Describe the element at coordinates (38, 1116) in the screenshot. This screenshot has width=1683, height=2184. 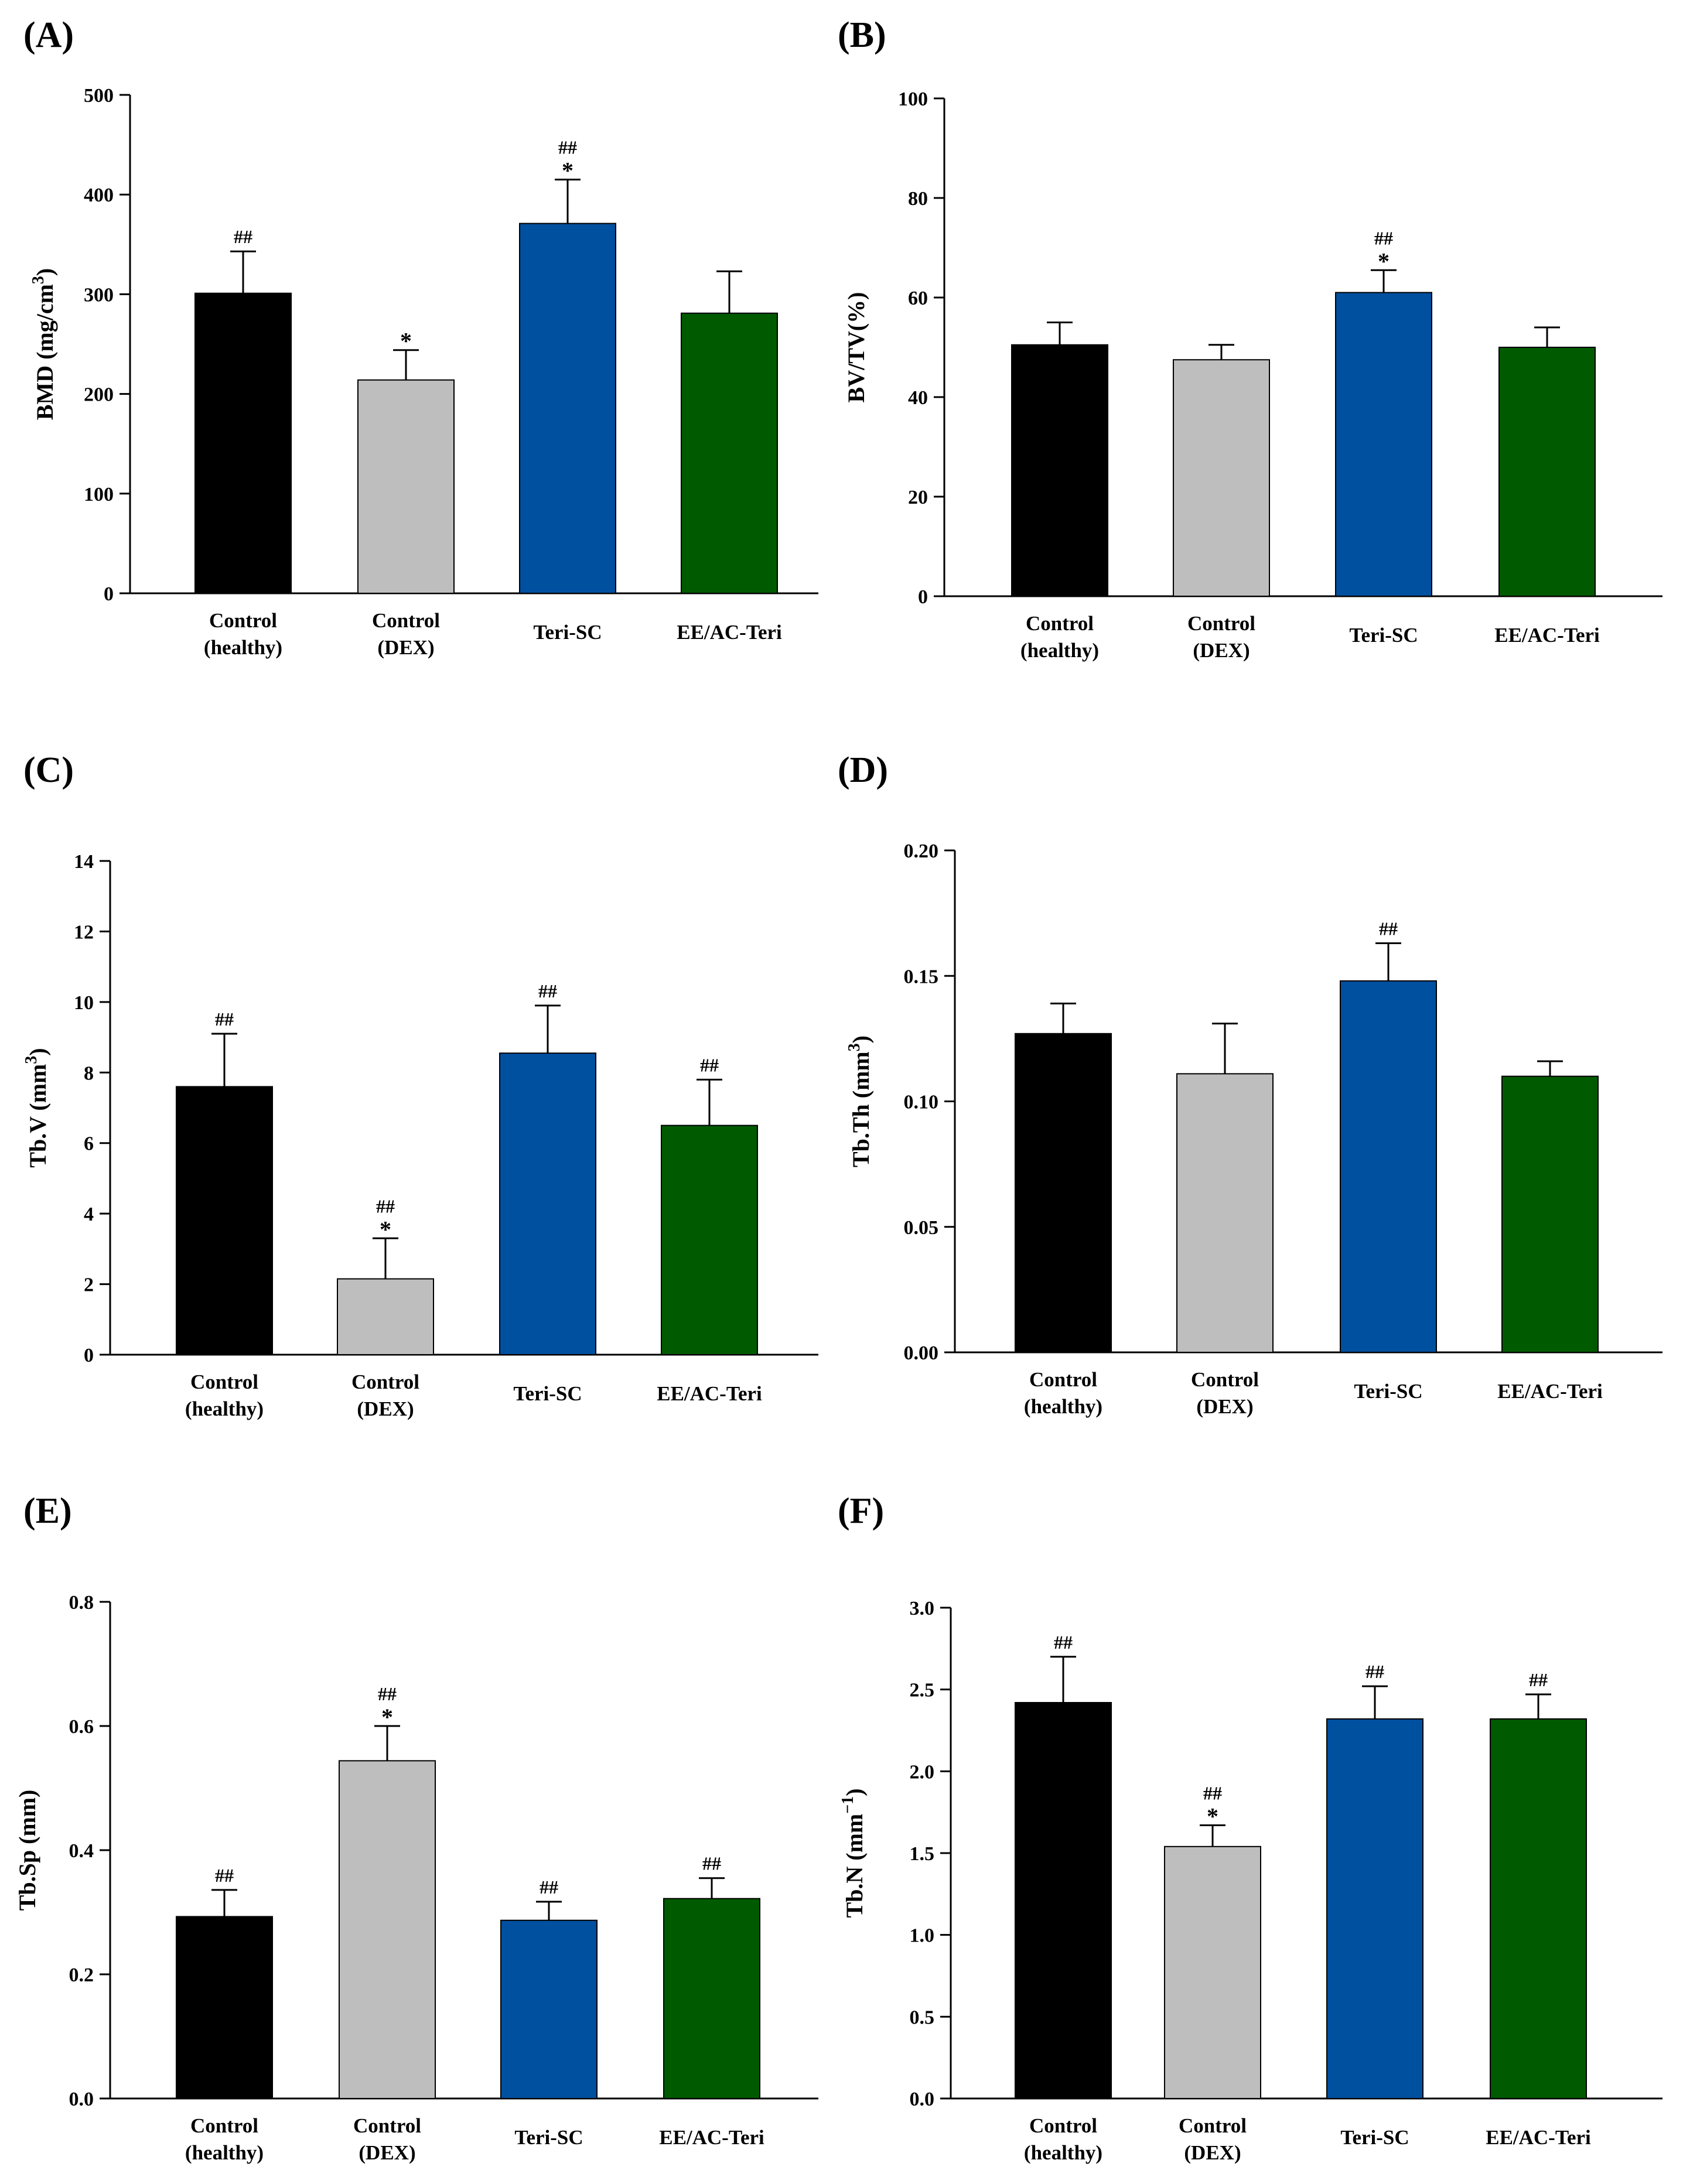
I see `y-axis-label-main: Tb.V (mm` at that location.